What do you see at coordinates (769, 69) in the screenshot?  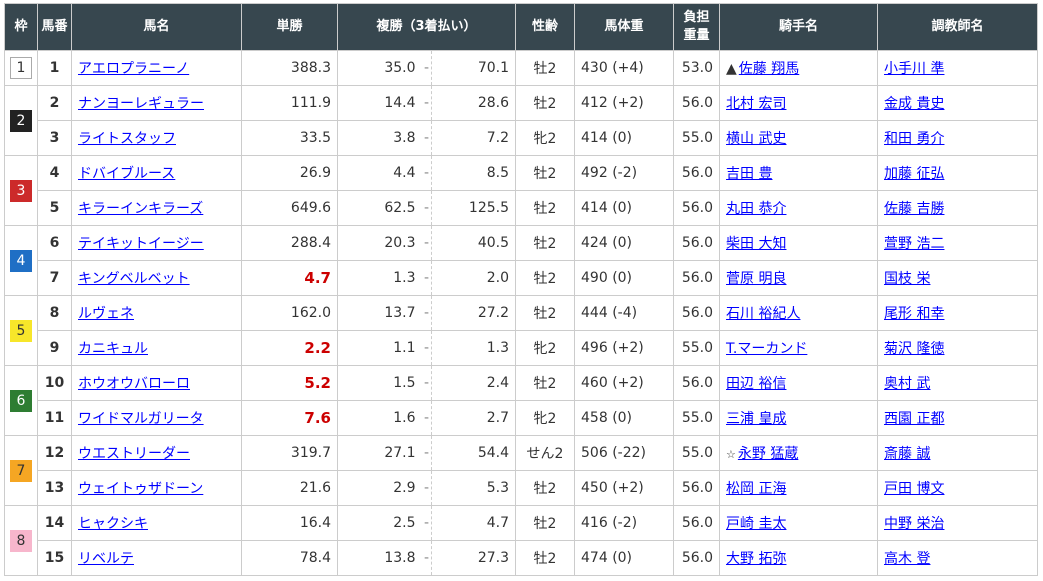 I see `jockey-link: 佐藤 翔馬` at bounding box center [769, 69].